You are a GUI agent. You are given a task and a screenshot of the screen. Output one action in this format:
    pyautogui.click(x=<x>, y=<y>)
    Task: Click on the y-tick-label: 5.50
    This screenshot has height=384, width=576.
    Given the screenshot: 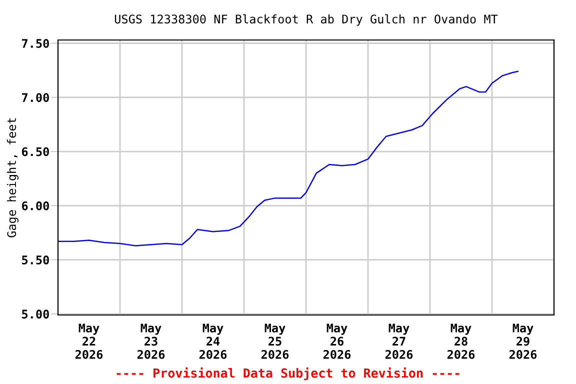 What is the action you would take?
    pyautogui.click(x=35, y=260)
    